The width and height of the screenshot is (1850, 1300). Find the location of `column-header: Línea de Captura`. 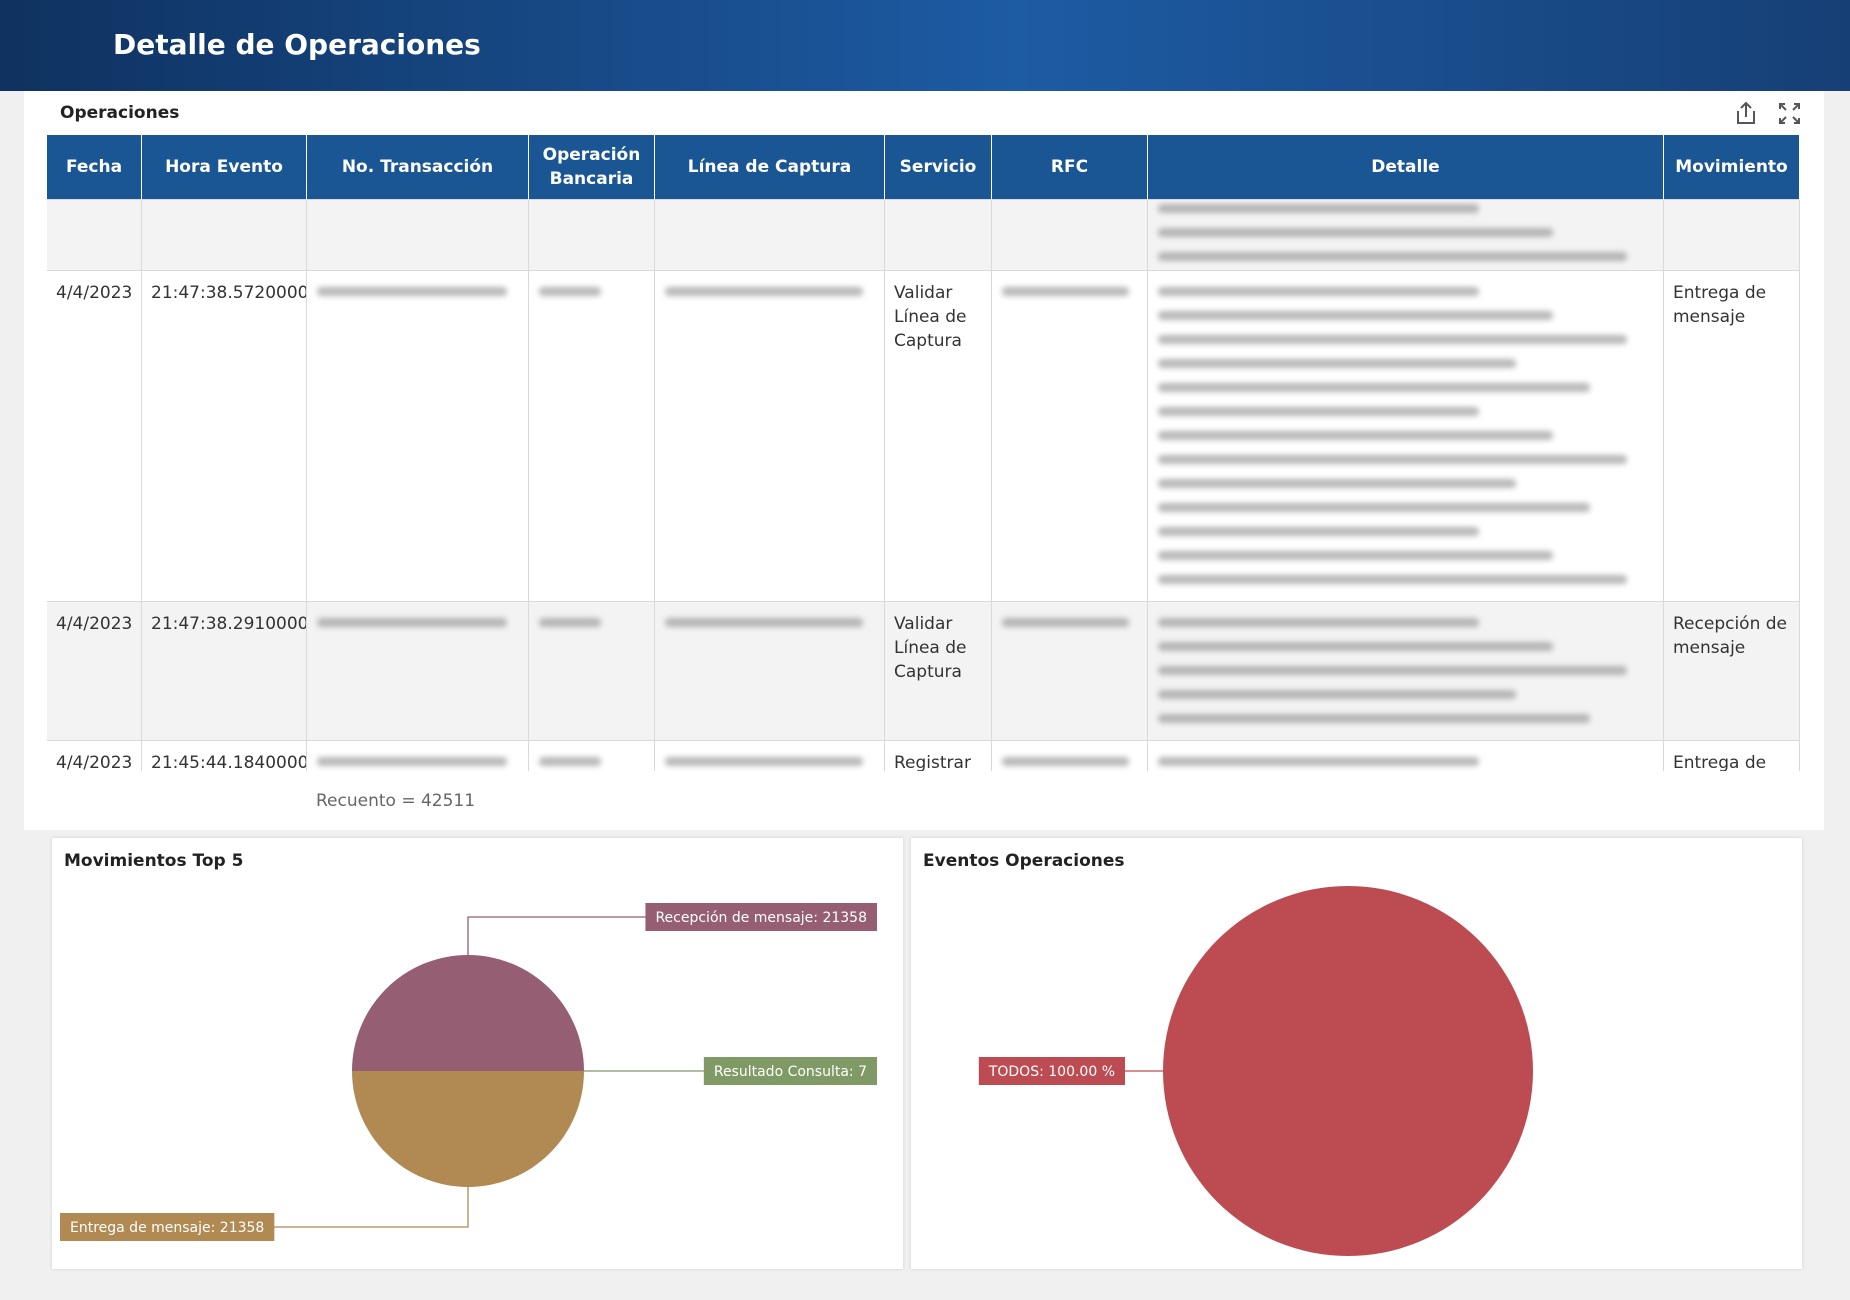

column-header: Línea de Captura is located at coordinates (770, 167).